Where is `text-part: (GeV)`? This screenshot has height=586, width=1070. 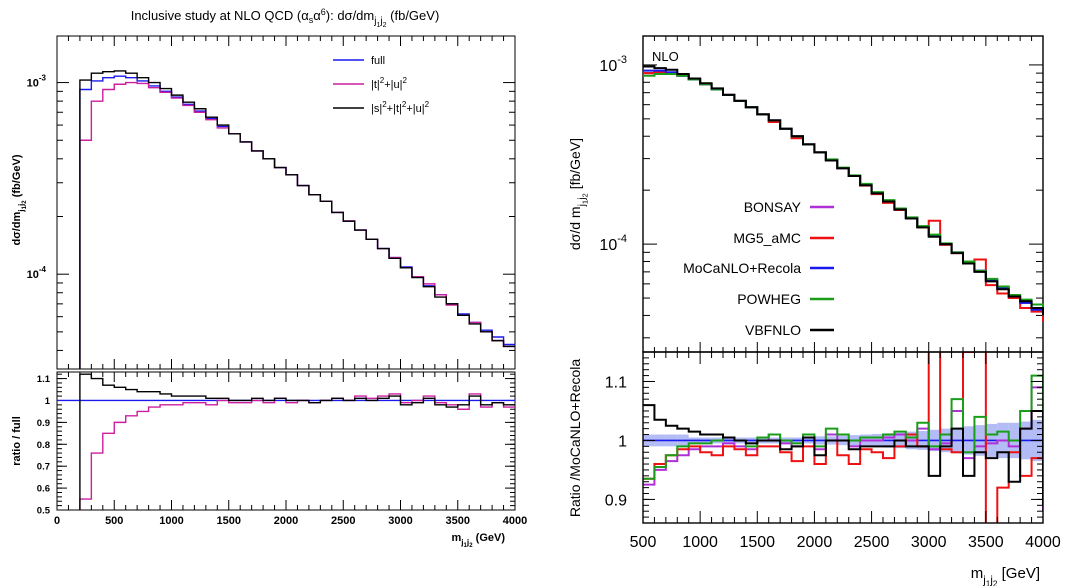
text-part: (GeV) is located at coordinates (489, 538).